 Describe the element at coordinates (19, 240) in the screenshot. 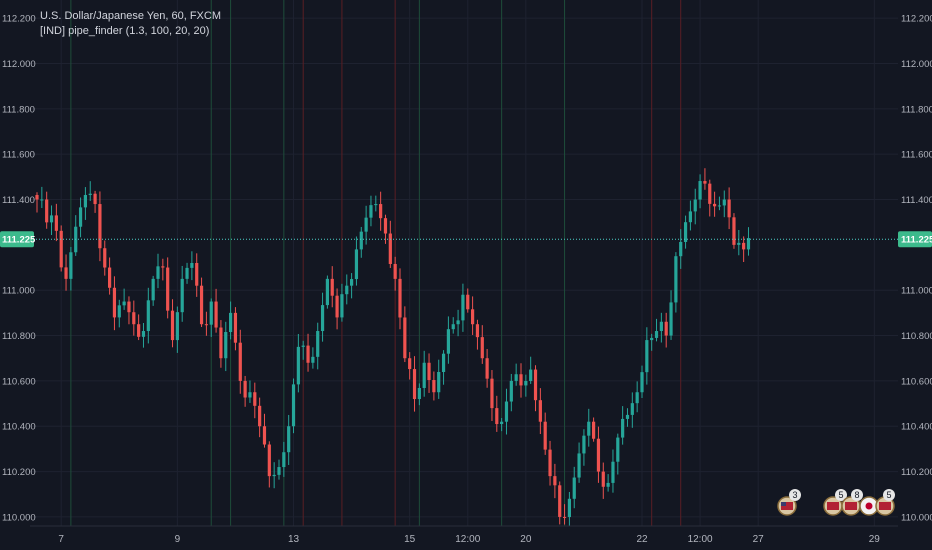

I see `current-price-left: 111.225` at that location.